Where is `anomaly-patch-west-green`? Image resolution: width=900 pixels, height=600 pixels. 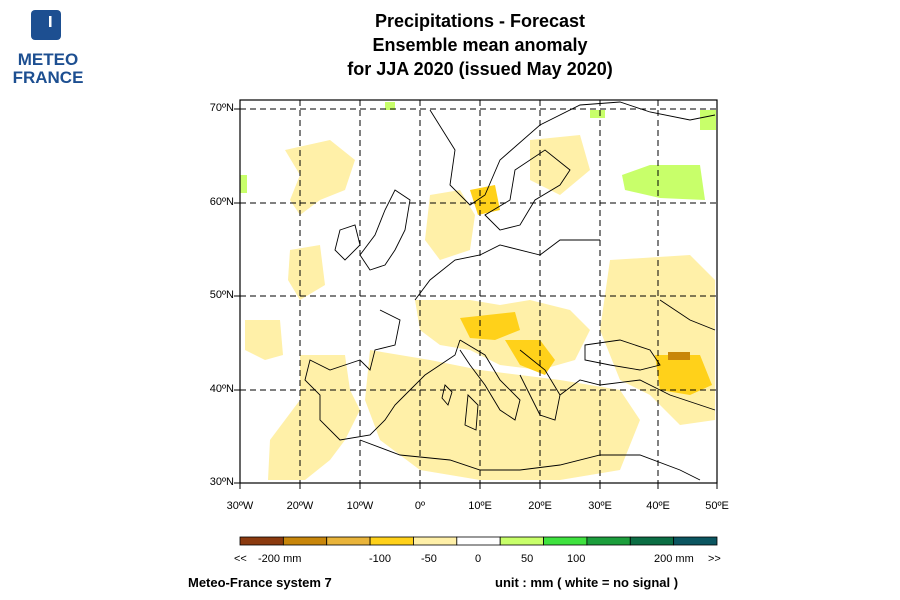
anomaly-patch-west-green is located at coordinates (243, 184).